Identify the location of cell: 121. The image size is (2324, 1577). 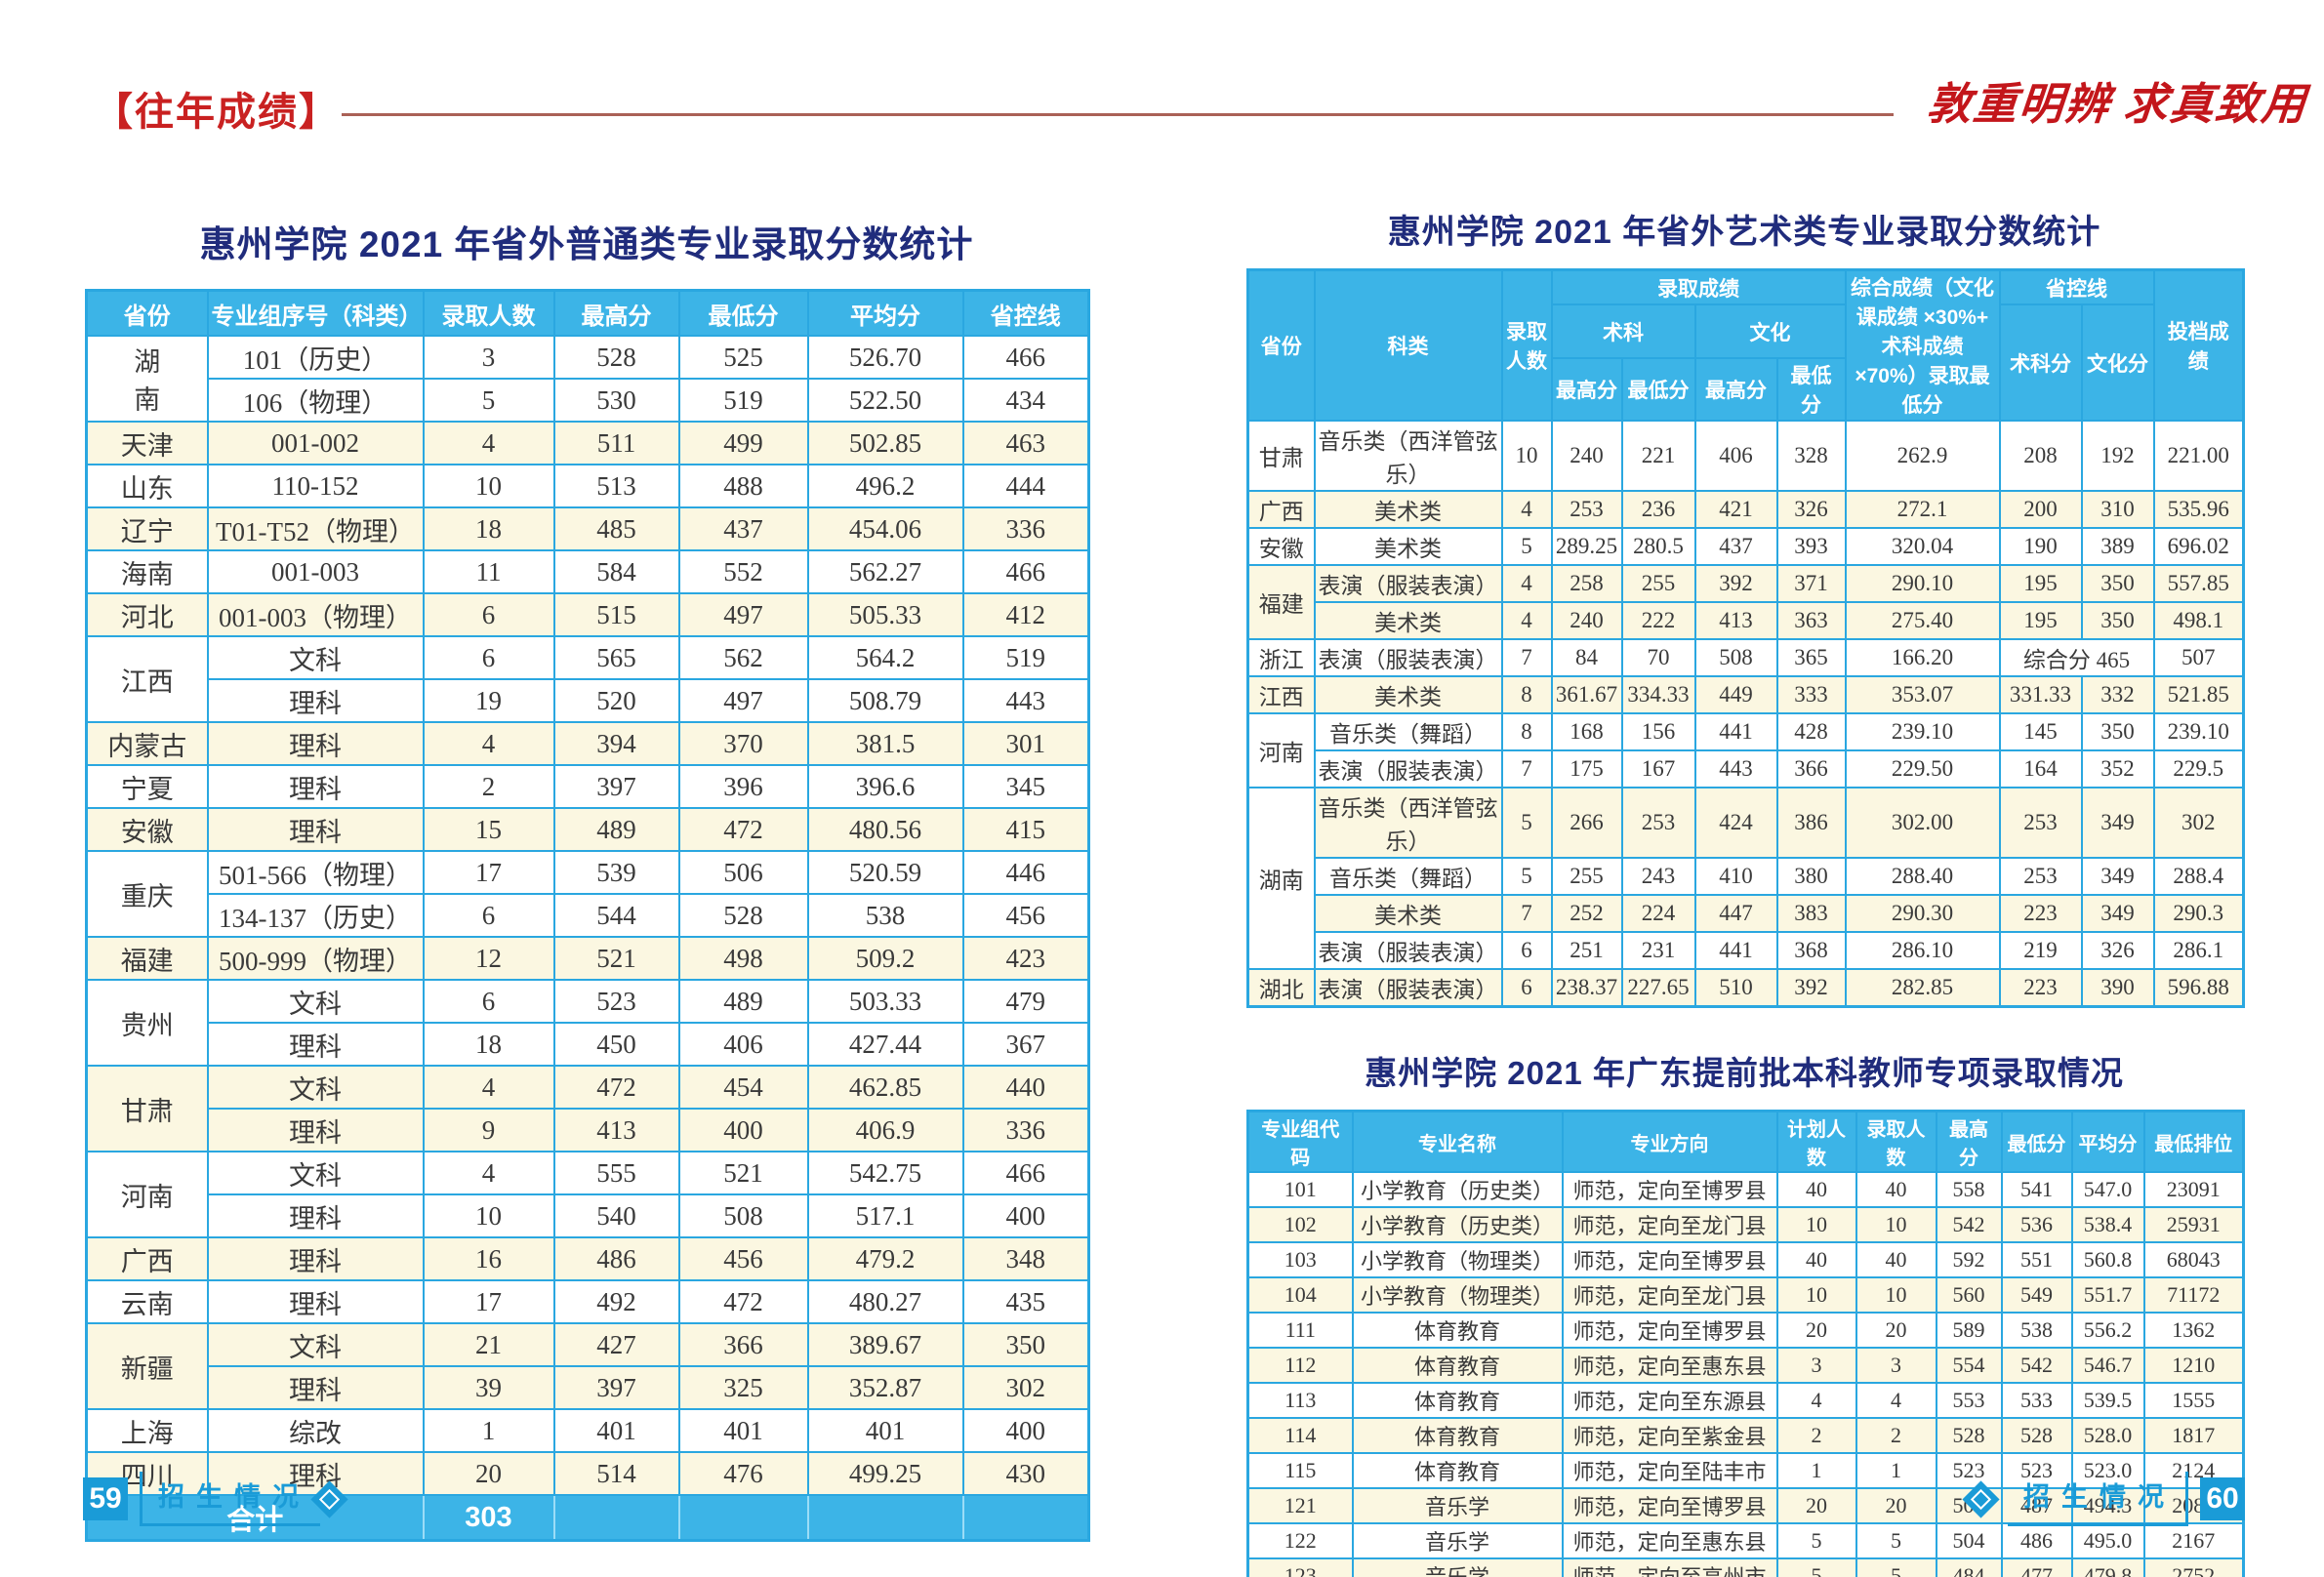
(1300, 1506).